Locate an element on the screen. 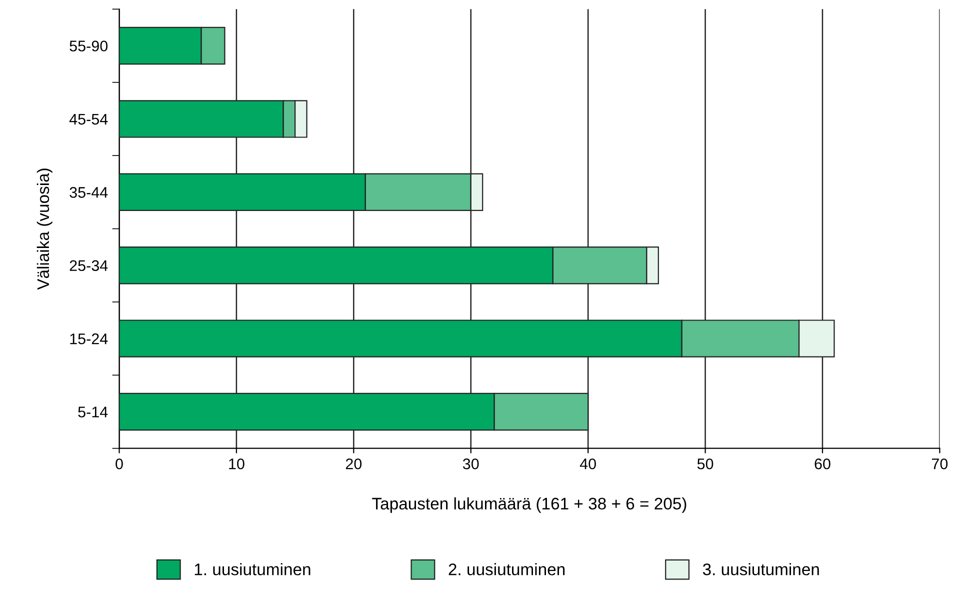 Image resolution: width=954 pixels, height=610 pixels. x-tick-label: 70 is located at coordinates (940, 464).